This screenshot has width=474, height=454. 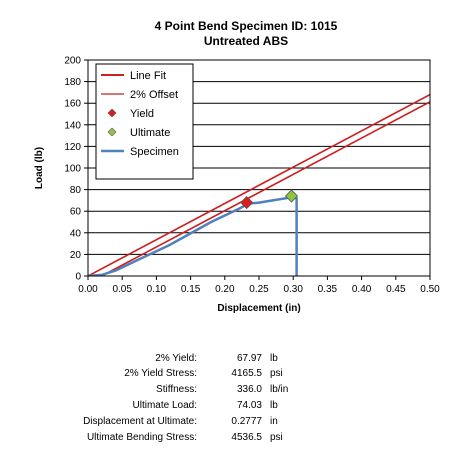 What do you see at coordinates (176, 389) in the screenshot?
I see `result-label: Stiffness:` at bounding box center [176, 389].